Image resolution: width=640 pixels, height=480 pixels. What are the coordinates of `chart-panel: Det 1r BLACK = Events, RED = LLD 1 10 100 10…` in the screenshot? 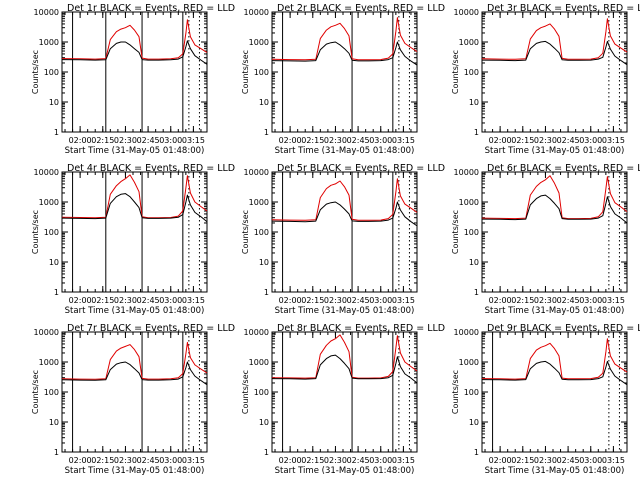 It's located at (133, 79).